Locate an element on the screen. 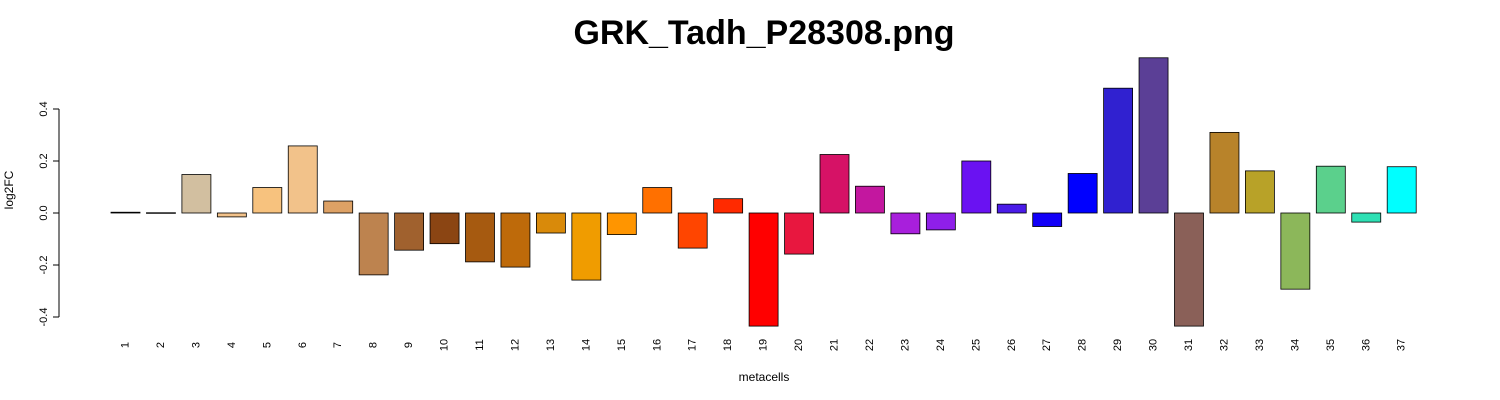 The image size is (1500, 400). x-tick-label: 11 is located at coordinates (480, 344).